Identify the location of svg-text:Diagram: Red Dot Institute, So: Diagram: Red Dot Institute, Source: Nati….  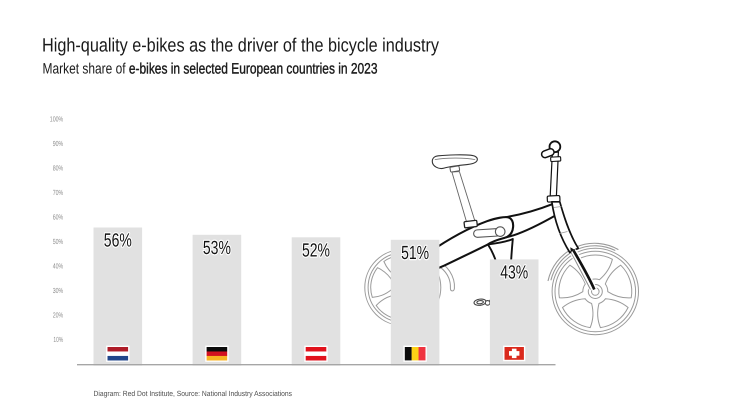
(193, 393).